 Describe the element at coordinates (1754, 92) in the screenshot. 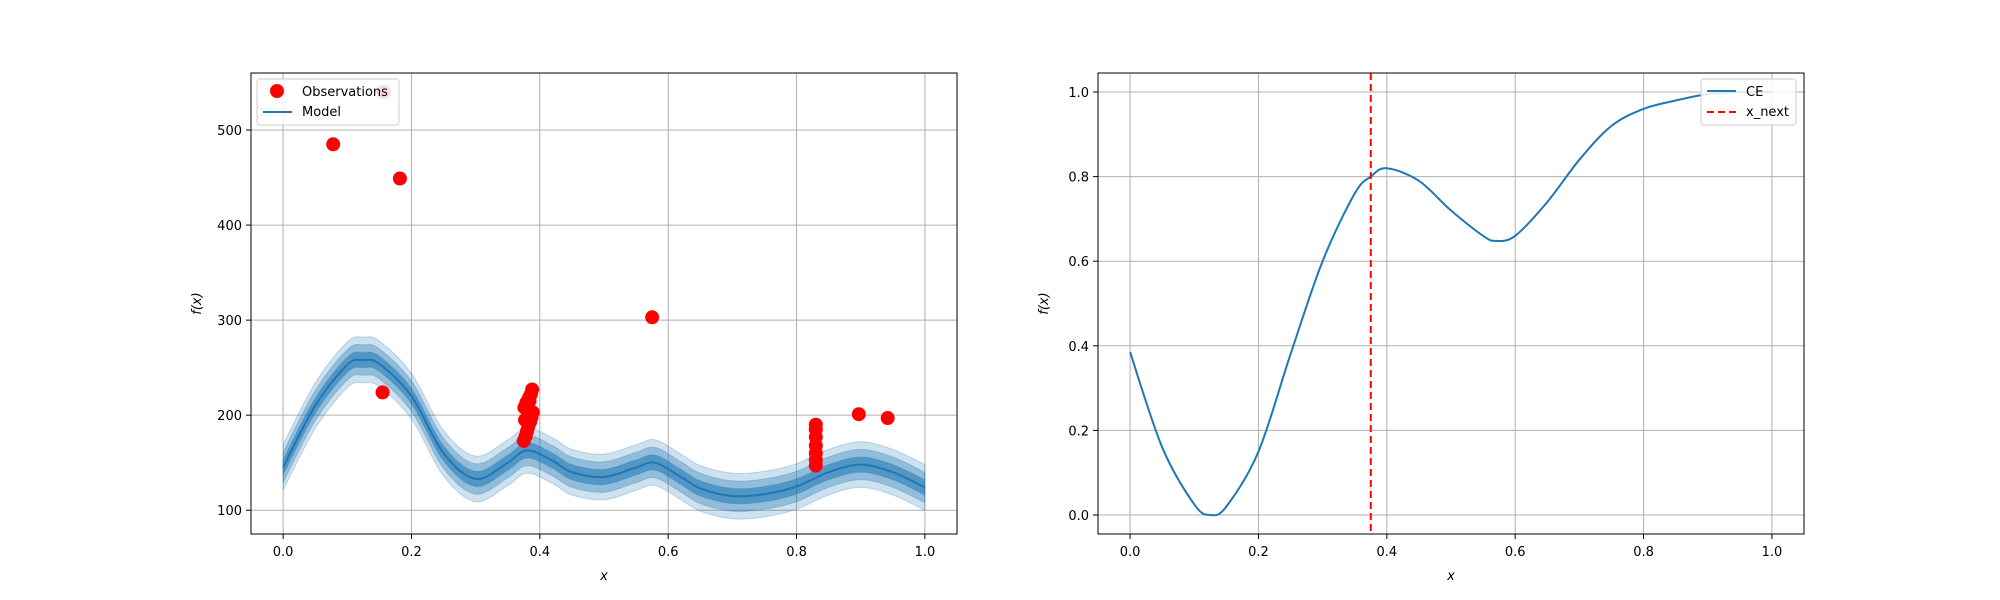

I see `legend-ce-label: CE` at that location.